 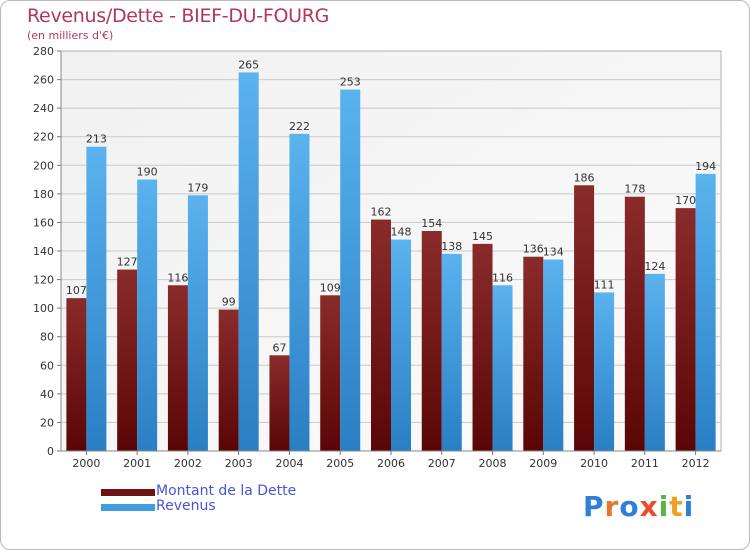 What do you see at coordinates (634, 189) in the screenshot?
I see `data-label-debt-2011: 178` at bounding box center [634, 189].